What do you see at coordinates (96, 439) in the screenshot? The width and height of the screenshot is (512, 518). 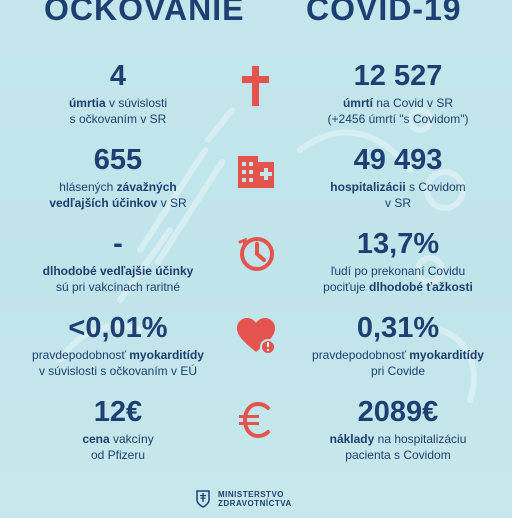 I see `caption-bold: cena` at bounding box center [96, 439].